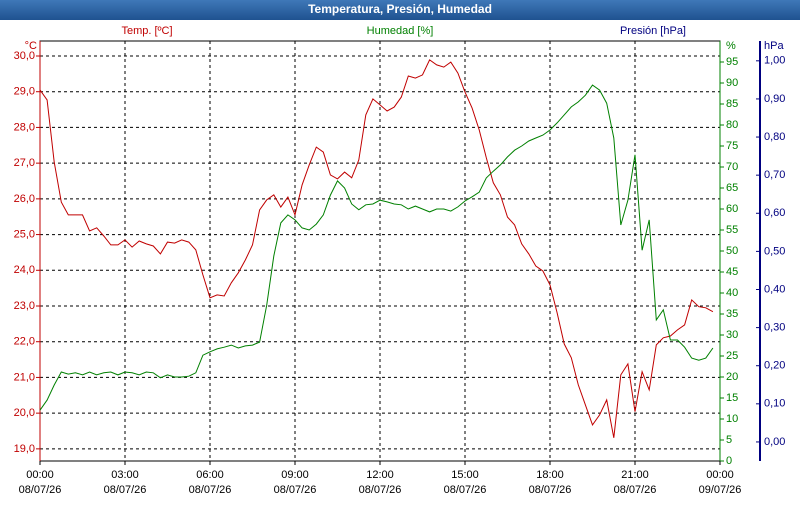 The width and height of the screenshot is (800, 505). I want to click on title-bar, so click(400, 10).